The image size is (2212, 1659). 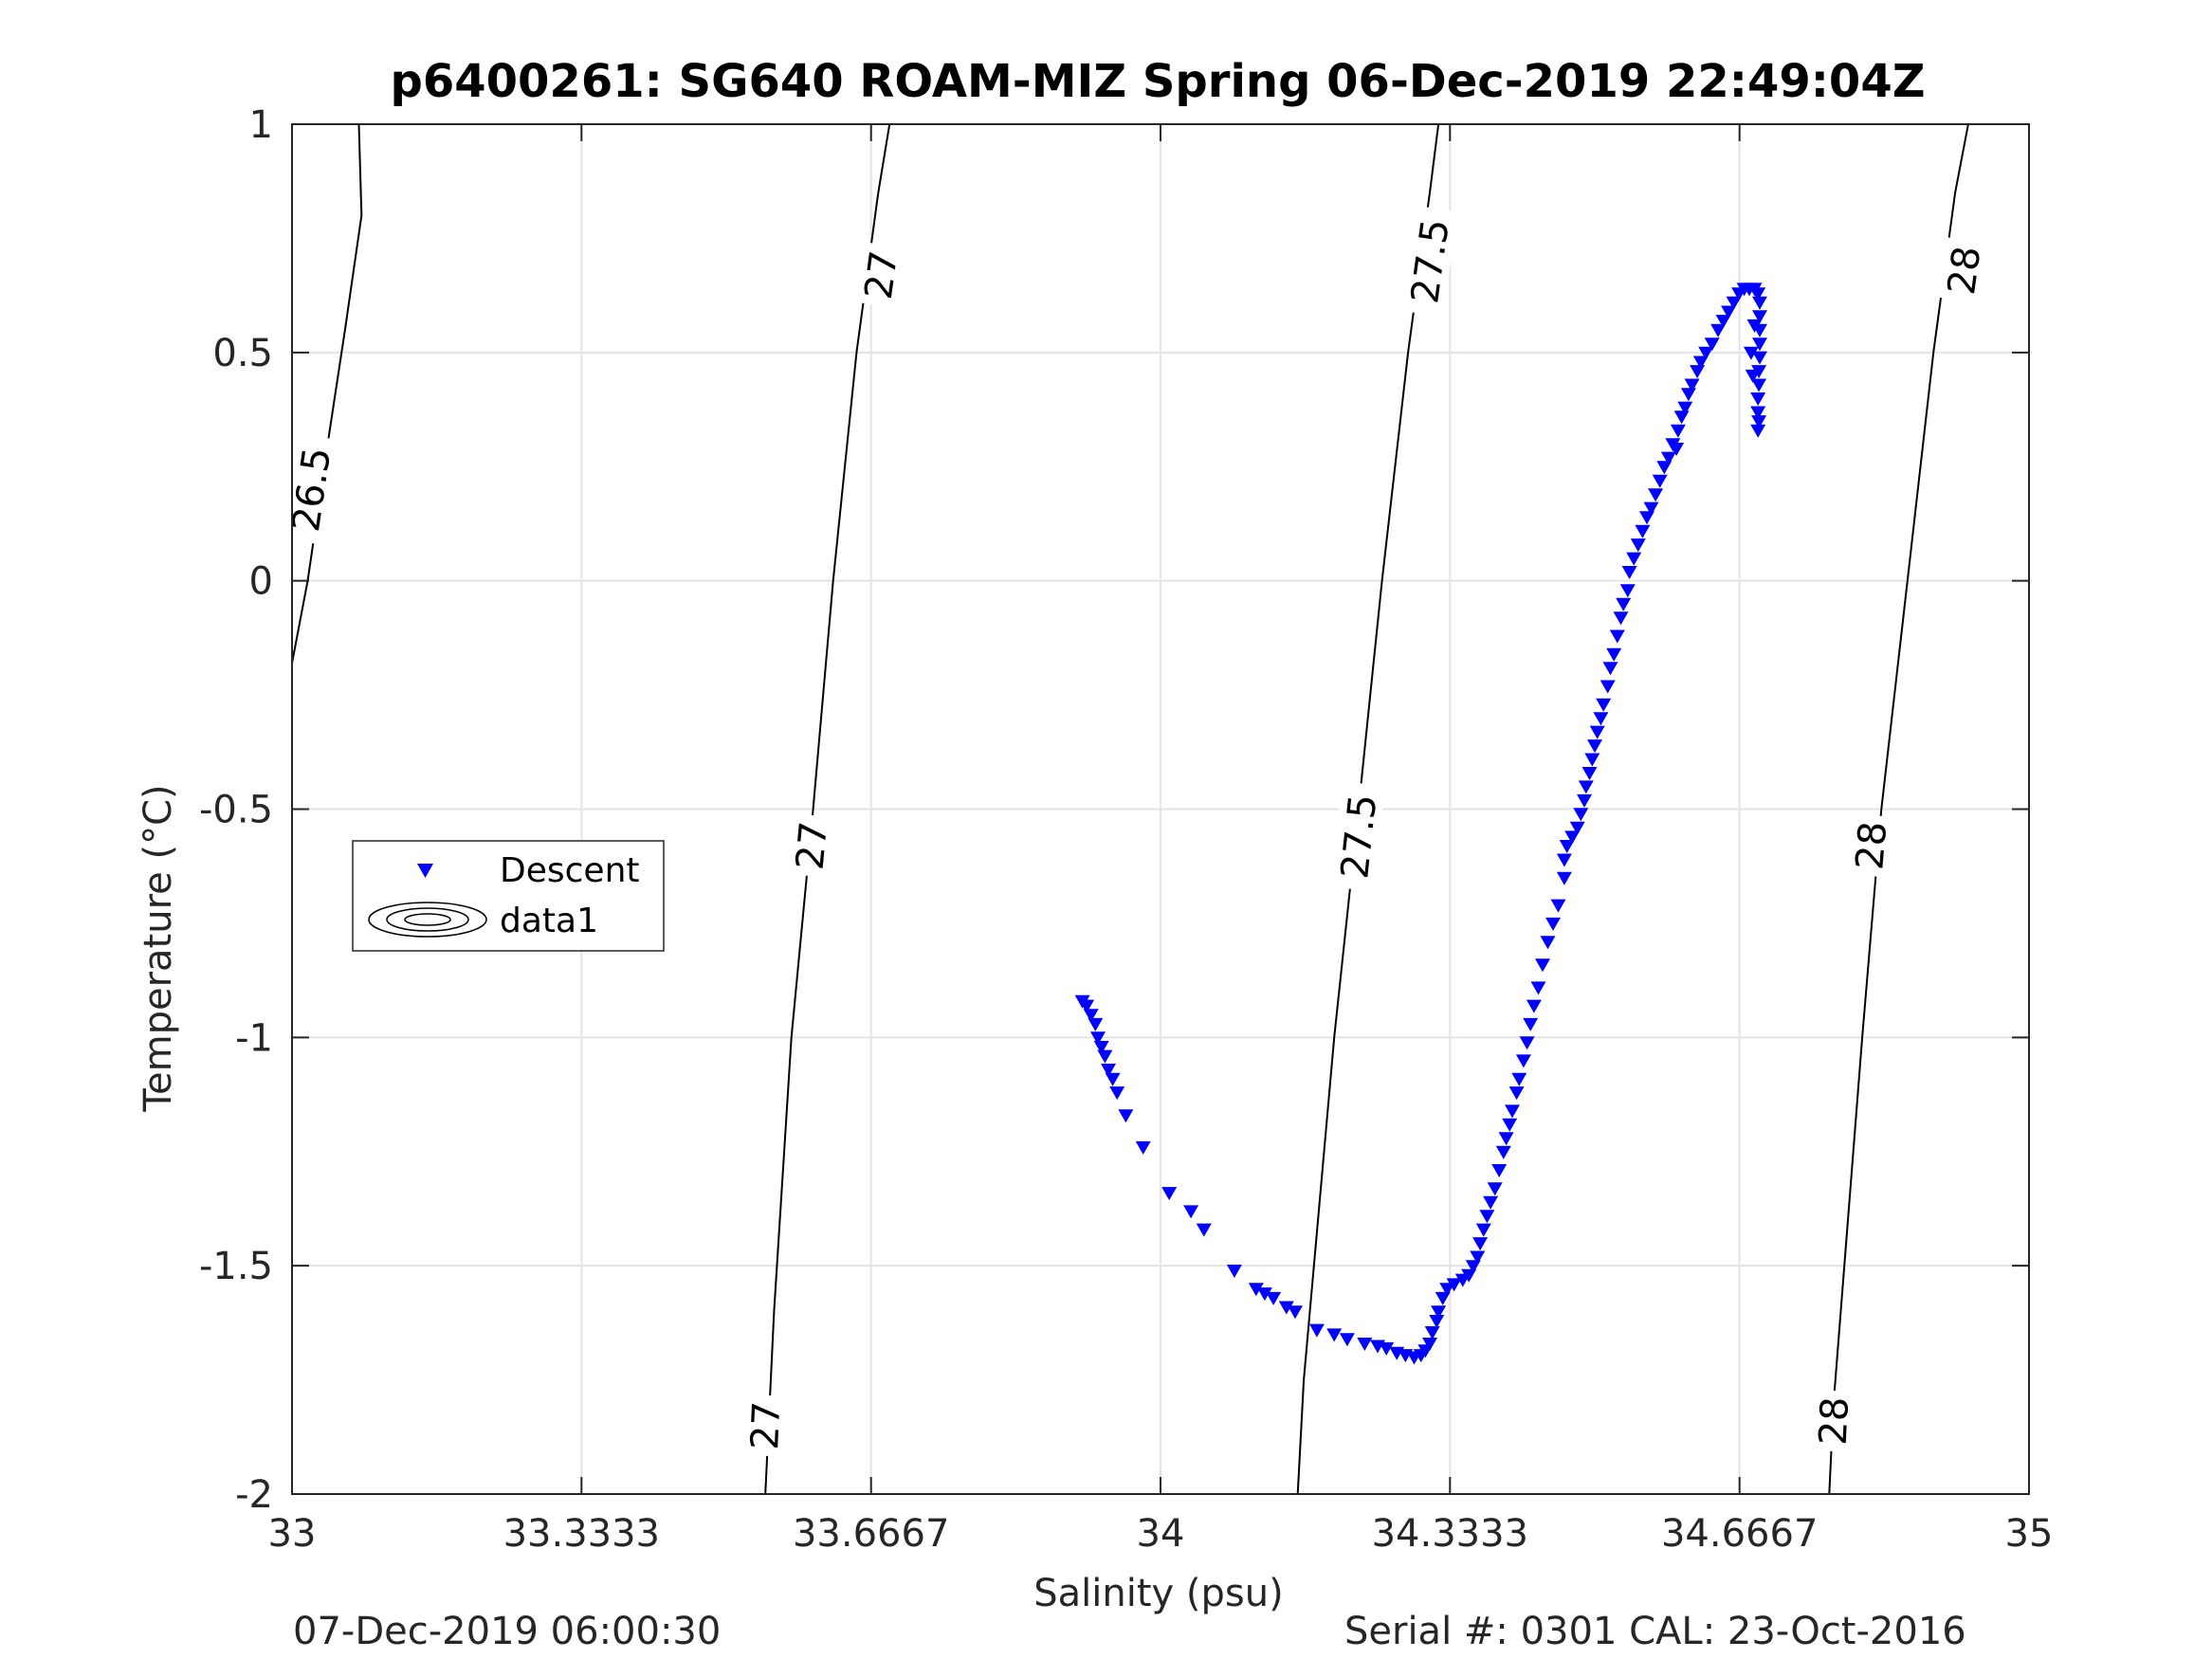 What do you see at coordinates (508, 896) in the screenshot?
I see `legend: Descent data1` at bounding box center [508, 896].